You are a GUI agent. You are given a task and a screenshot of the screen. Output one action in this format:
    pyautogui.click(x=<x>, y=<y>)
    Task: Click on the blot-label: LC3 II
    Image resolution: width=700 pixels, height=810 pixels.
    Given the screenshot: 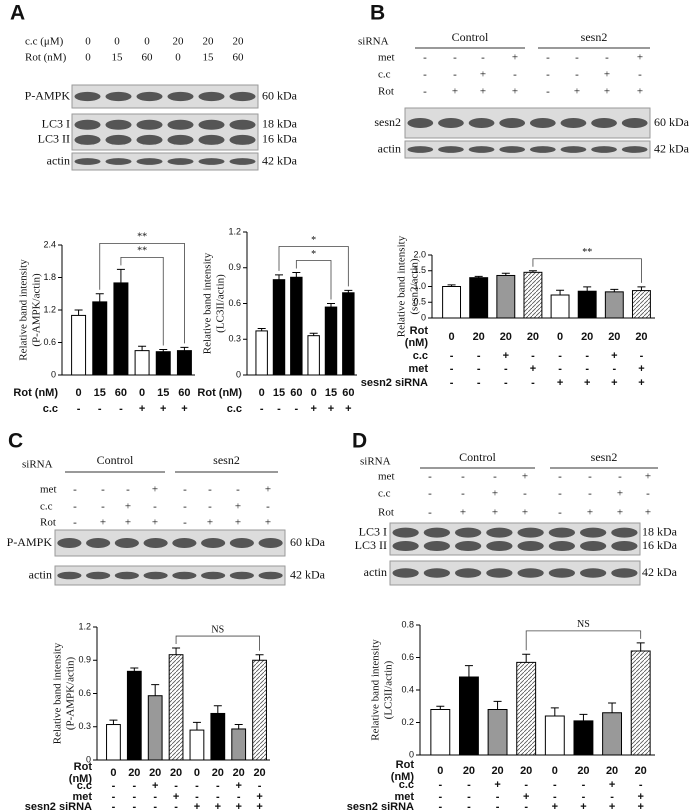 What is the action you would take?
    pyautogui.click(x=371, y=545)
    